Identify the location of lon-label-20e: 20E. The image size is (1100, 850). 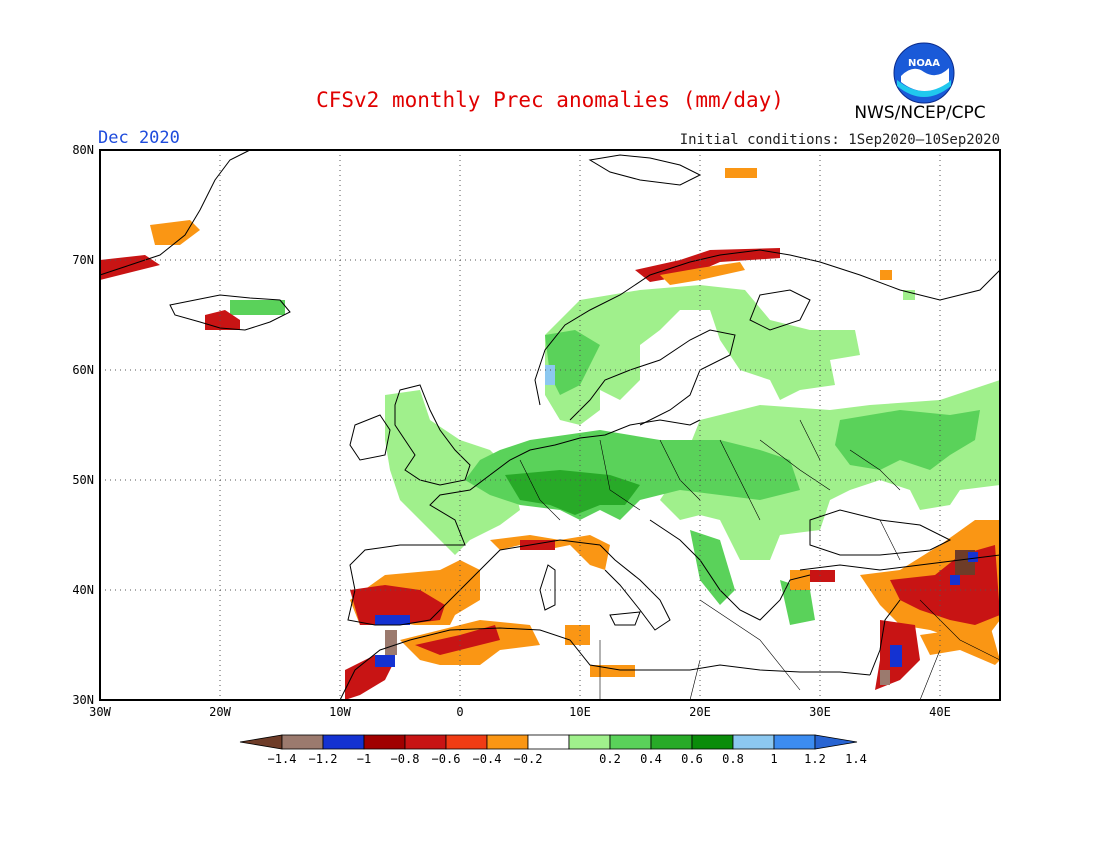
(700, 712).